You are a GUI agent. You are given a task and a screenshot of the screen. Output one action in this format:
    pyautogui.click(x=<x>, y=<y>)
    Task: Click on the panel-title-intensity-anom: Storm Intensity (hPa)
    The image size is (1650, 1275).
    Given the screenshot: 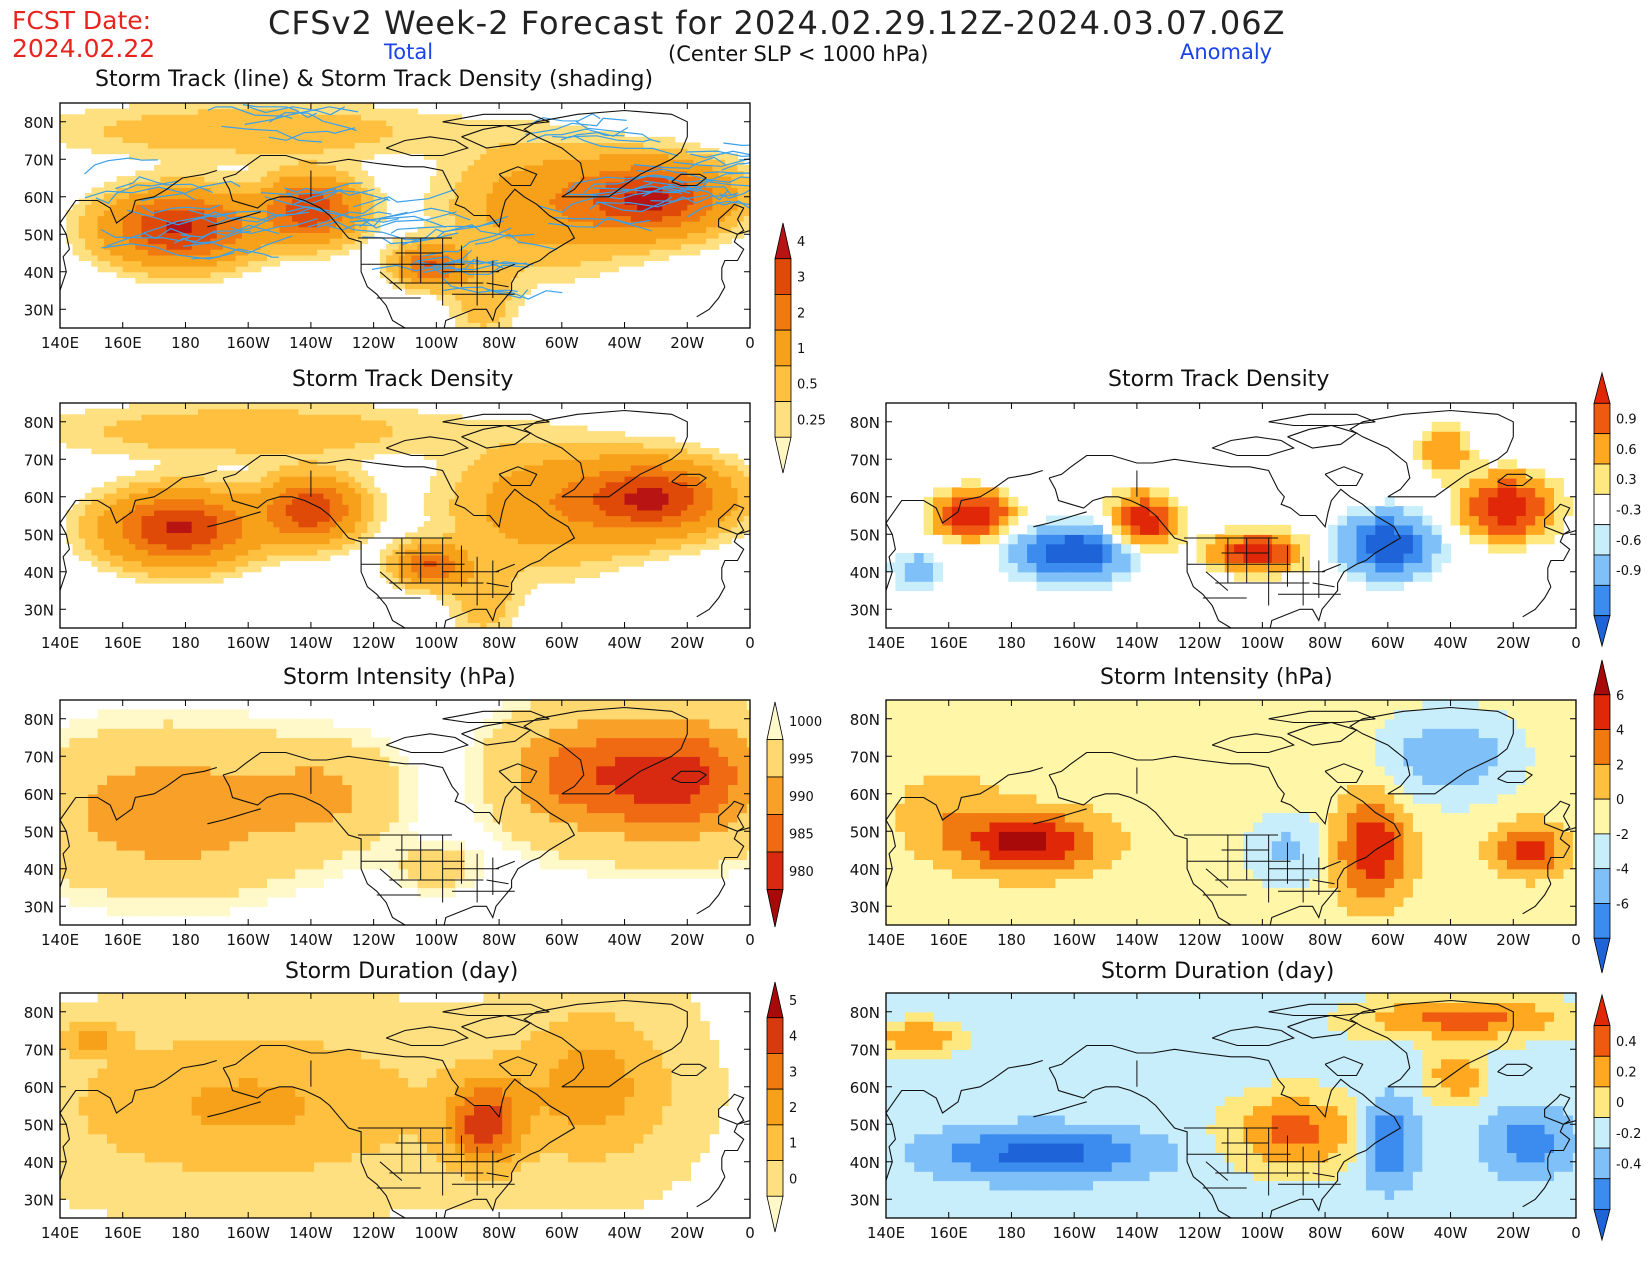 What is the action you would take?
    pyautogui.click(x=1216, y=677)
    